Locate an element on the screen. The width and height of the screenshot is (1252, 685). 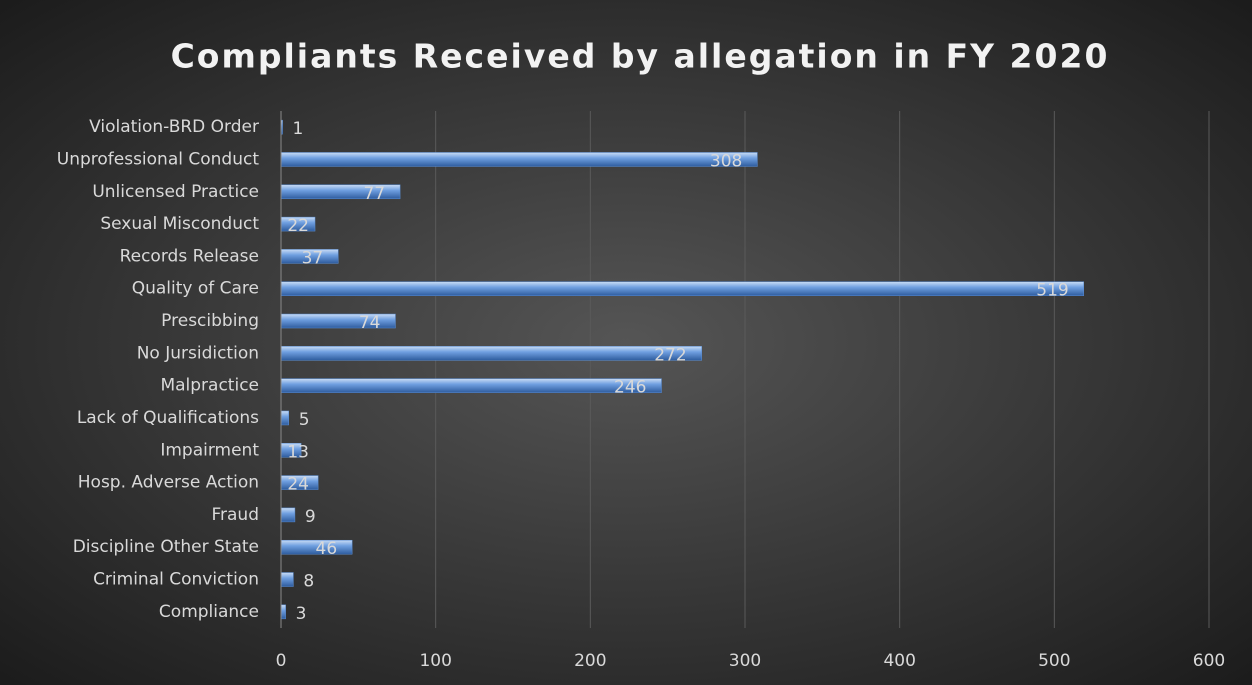
x-tick-label: 200 is located at coordinates (590, 661).